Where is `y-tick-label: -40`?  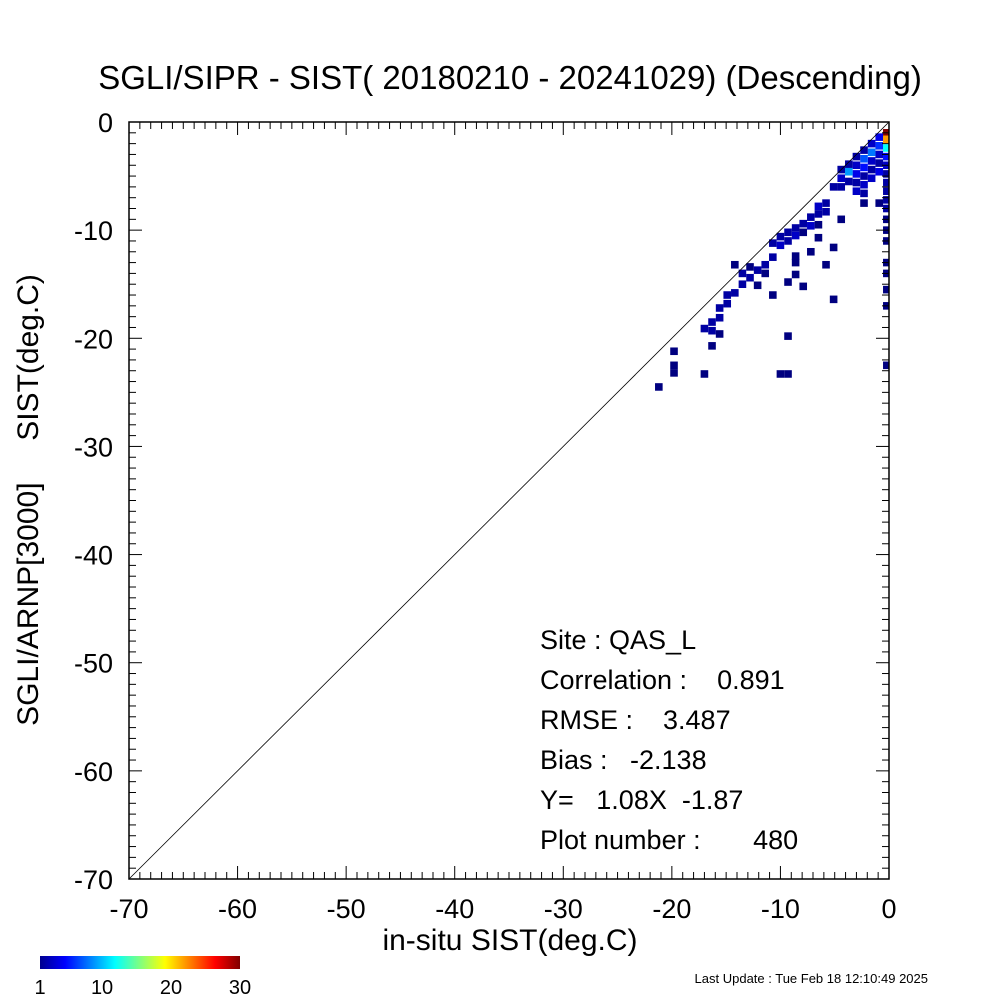
y-tick-label: -40 is located at coordinates (93, 556).